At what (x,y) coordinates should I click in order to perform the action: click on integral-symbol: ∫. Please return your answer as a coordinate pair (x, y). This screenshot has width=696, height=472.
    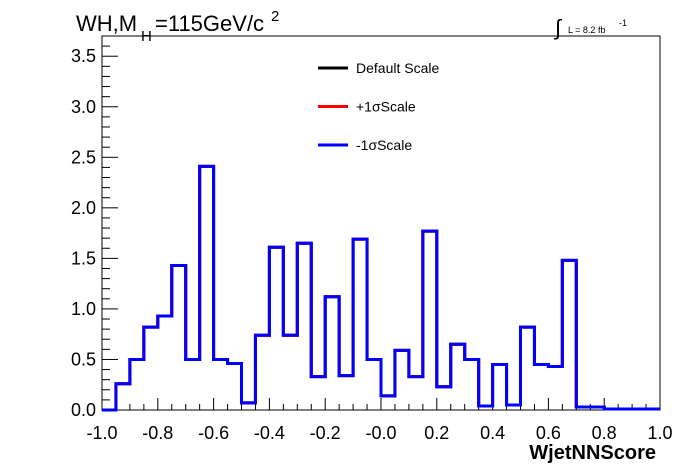
    Looking at the image, I should click on (558, 27).